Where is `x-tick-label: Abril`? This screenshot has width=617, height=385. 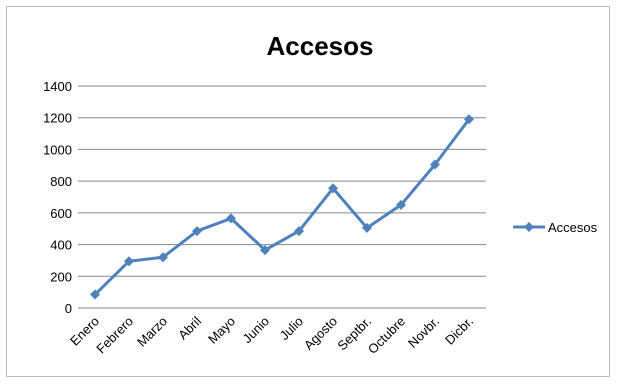
x-tick-label: Abril is located at coordinates (189, 327).